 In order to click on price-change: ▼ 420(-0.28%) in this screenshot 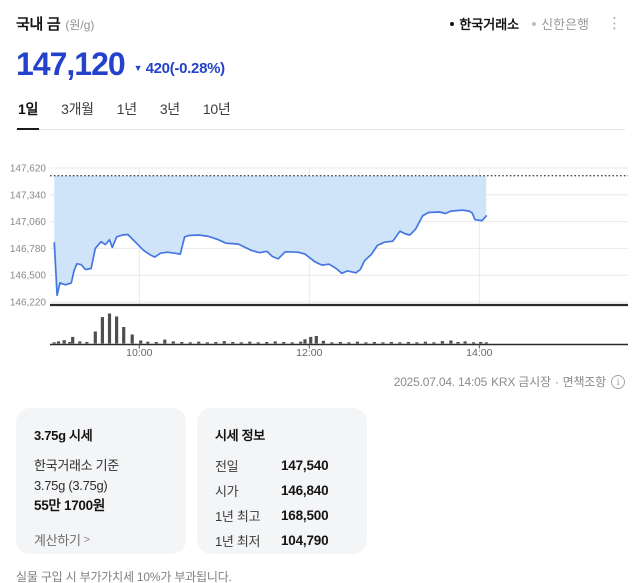, I will do `click(179, 68)`.